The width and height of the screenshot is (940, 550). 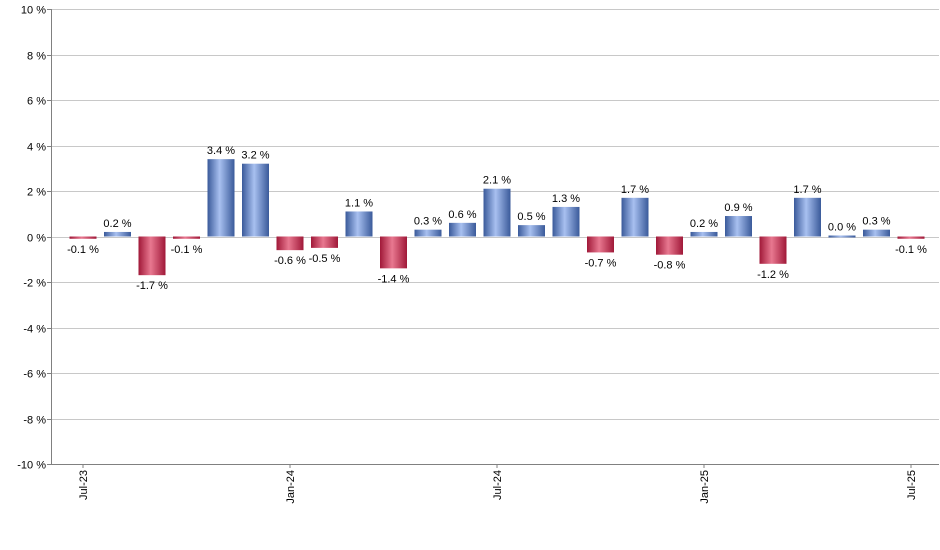 I want to click on y-tick-label: 0 %, so click(x=36, y=239).